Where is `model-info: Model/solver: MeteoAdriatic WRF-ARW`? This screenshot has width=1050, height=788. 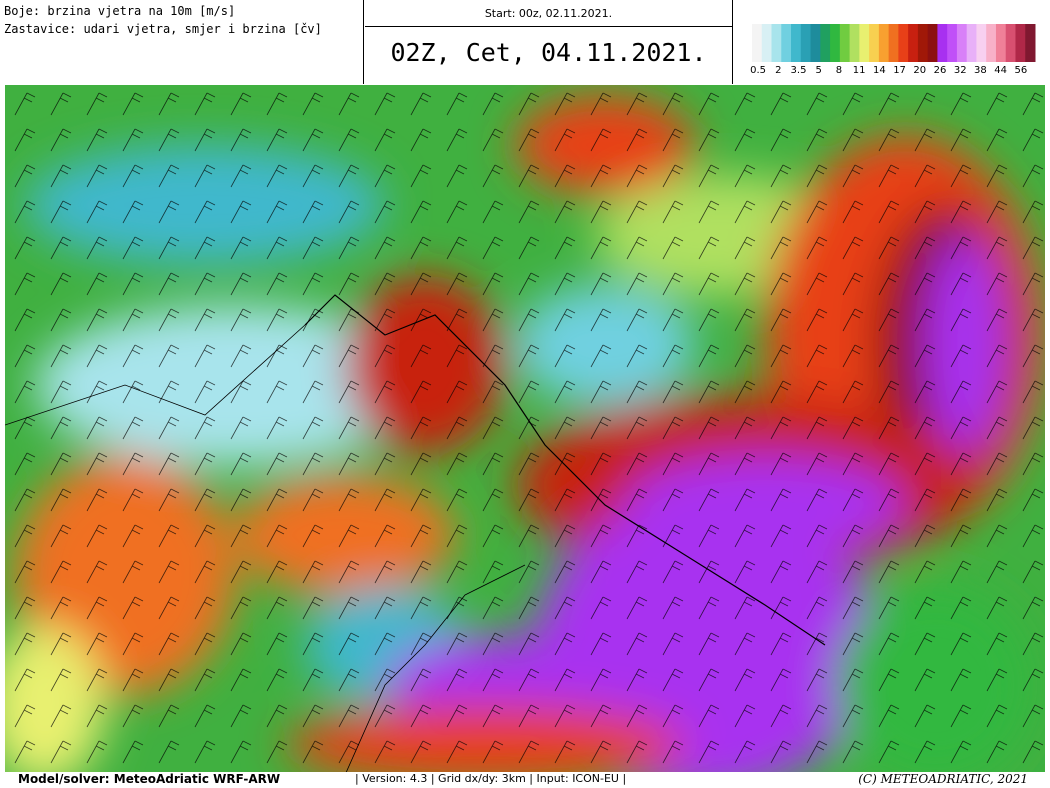 model-info: Model/solver: MeteoAdriatic WRF-ARW is located at coordinates (149, 779).